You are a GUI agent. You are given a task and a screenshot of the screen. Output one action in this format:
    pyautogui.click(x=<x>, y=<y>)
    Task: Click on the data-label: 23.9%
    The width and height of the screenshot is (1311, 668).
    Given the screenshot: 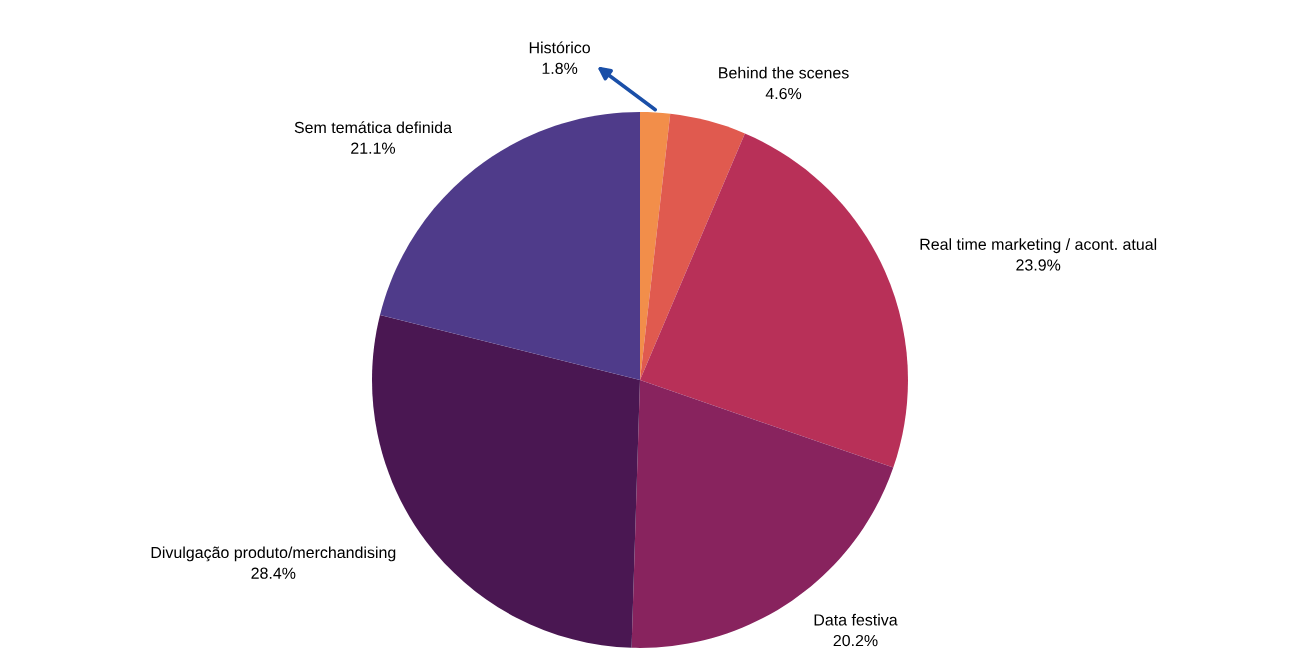 What is the action you would take?
    pyautogui.click(x=1038, y=265)
    